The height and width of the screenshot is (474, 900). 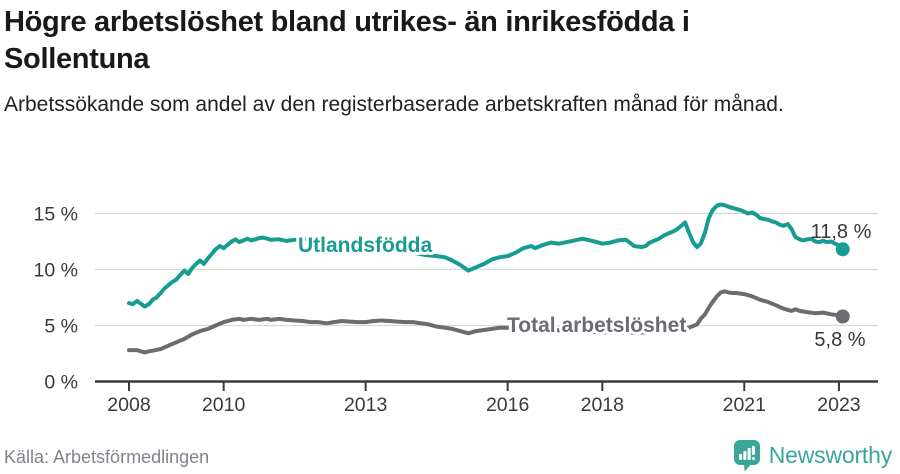 What do you see at coordinates (596, 325) in the screenshot?
I see `series-label-total-arbetsloshet: Total arbetslöshet` at bounding box center [596, 325].